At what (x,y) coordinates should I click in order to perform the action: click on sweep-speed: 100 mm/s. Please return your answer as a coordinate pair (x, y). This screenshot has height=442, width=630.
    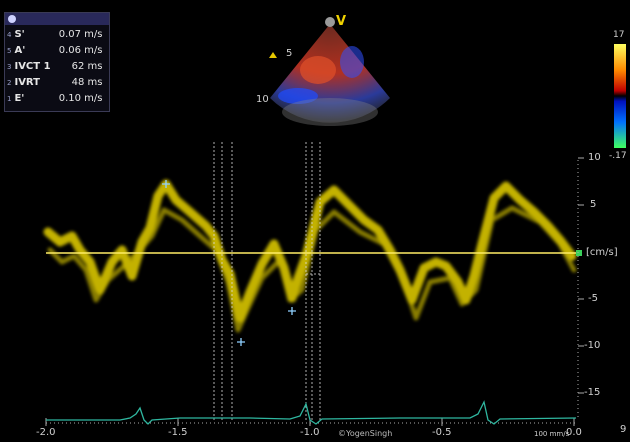
    Looking at the image, I should click on (552, 434).